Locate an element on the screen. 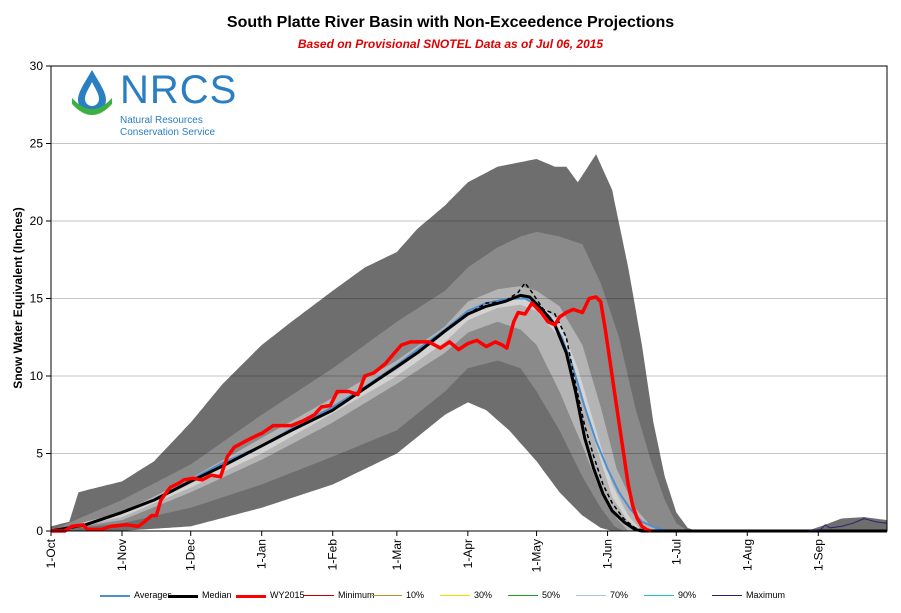 The image size is (901, 613). x-tick-label: 1-Nov is located at coordinates (122, 555).